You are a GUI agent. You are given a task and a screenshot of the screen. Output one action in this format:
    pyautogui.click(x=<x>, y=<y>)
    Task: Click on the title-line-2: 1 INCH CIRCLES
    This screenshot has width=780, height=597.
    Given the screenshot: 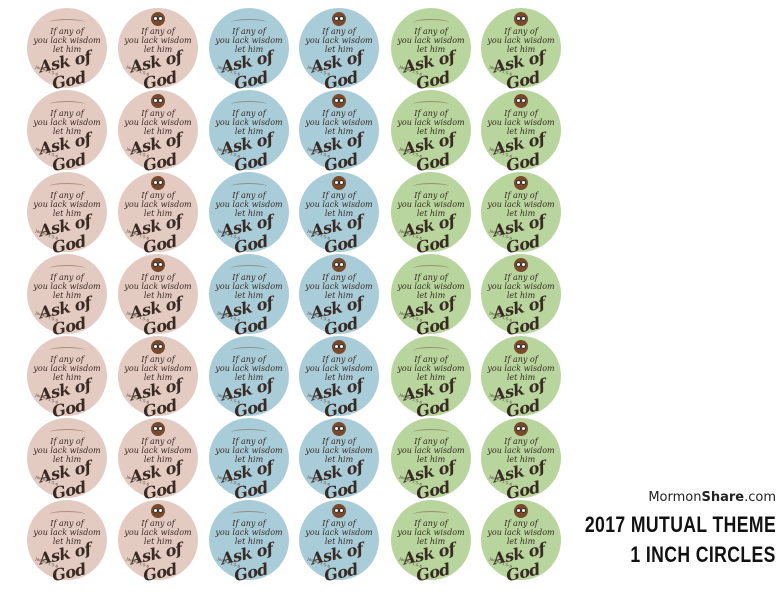 What is the action you would take?
    pyautogui.click(x=703, y=554)
    